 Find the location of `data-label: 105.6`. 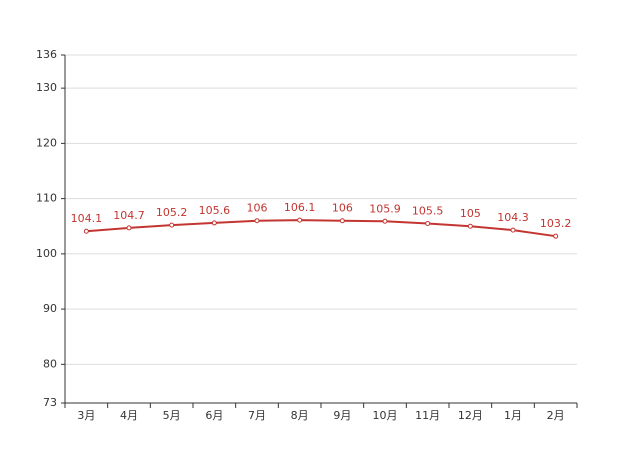

data-label: 105.6 is located at coordinates (215, 210).